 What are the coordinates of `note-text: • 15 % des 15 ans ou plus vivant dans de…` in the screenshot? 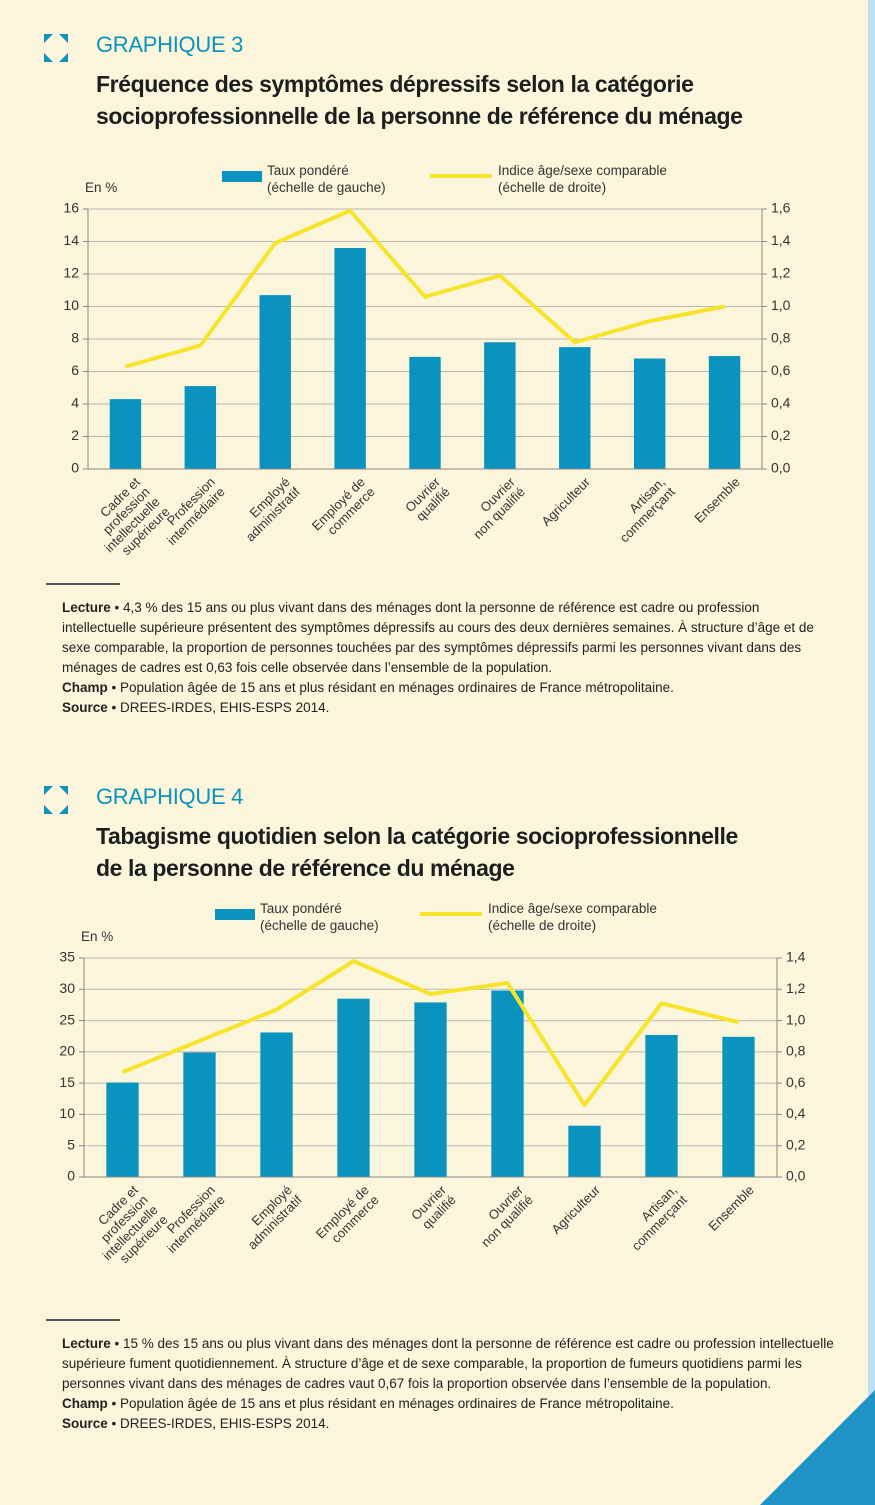 It's located at (448, 1363).